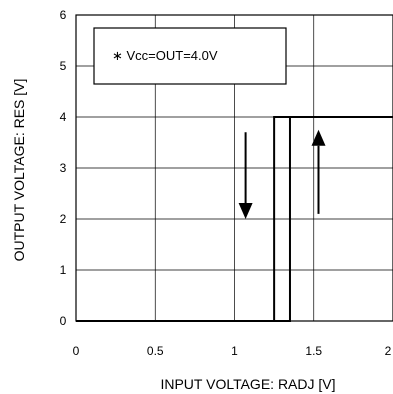 The width and height of the screenshot is (393, 394). I want to click on x-axis-label: INPUT VOLTAGE: RADJ [V], so click(247, 384).